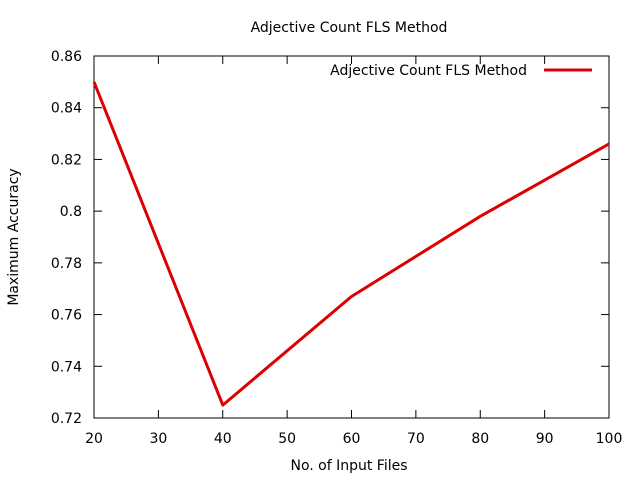 This screenshot has height=480, width=640. I want to click on y-tick-label: 0.72, so click(66, 419).